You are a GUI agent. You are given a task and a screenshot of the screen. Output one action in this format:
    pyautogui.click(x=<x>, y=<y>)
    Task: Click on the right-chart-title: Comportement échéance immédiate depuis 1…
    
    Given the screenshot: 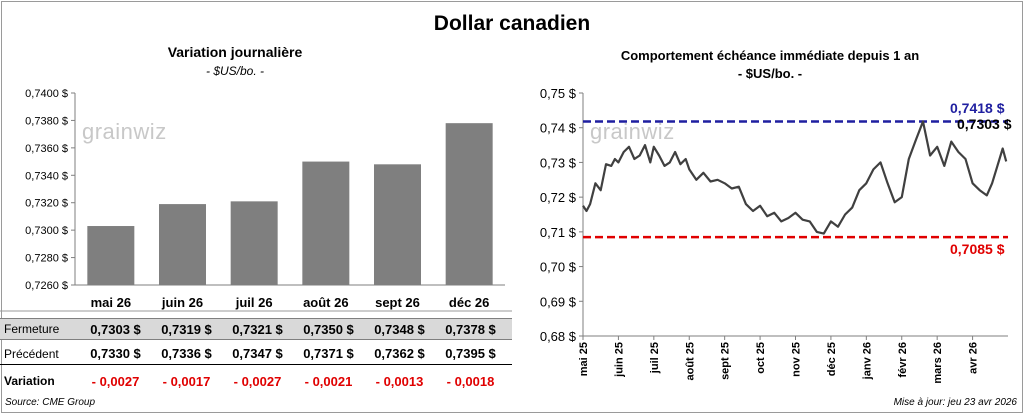 What is the action you would take?
    pyautogui.click(x=770, y=55)
    